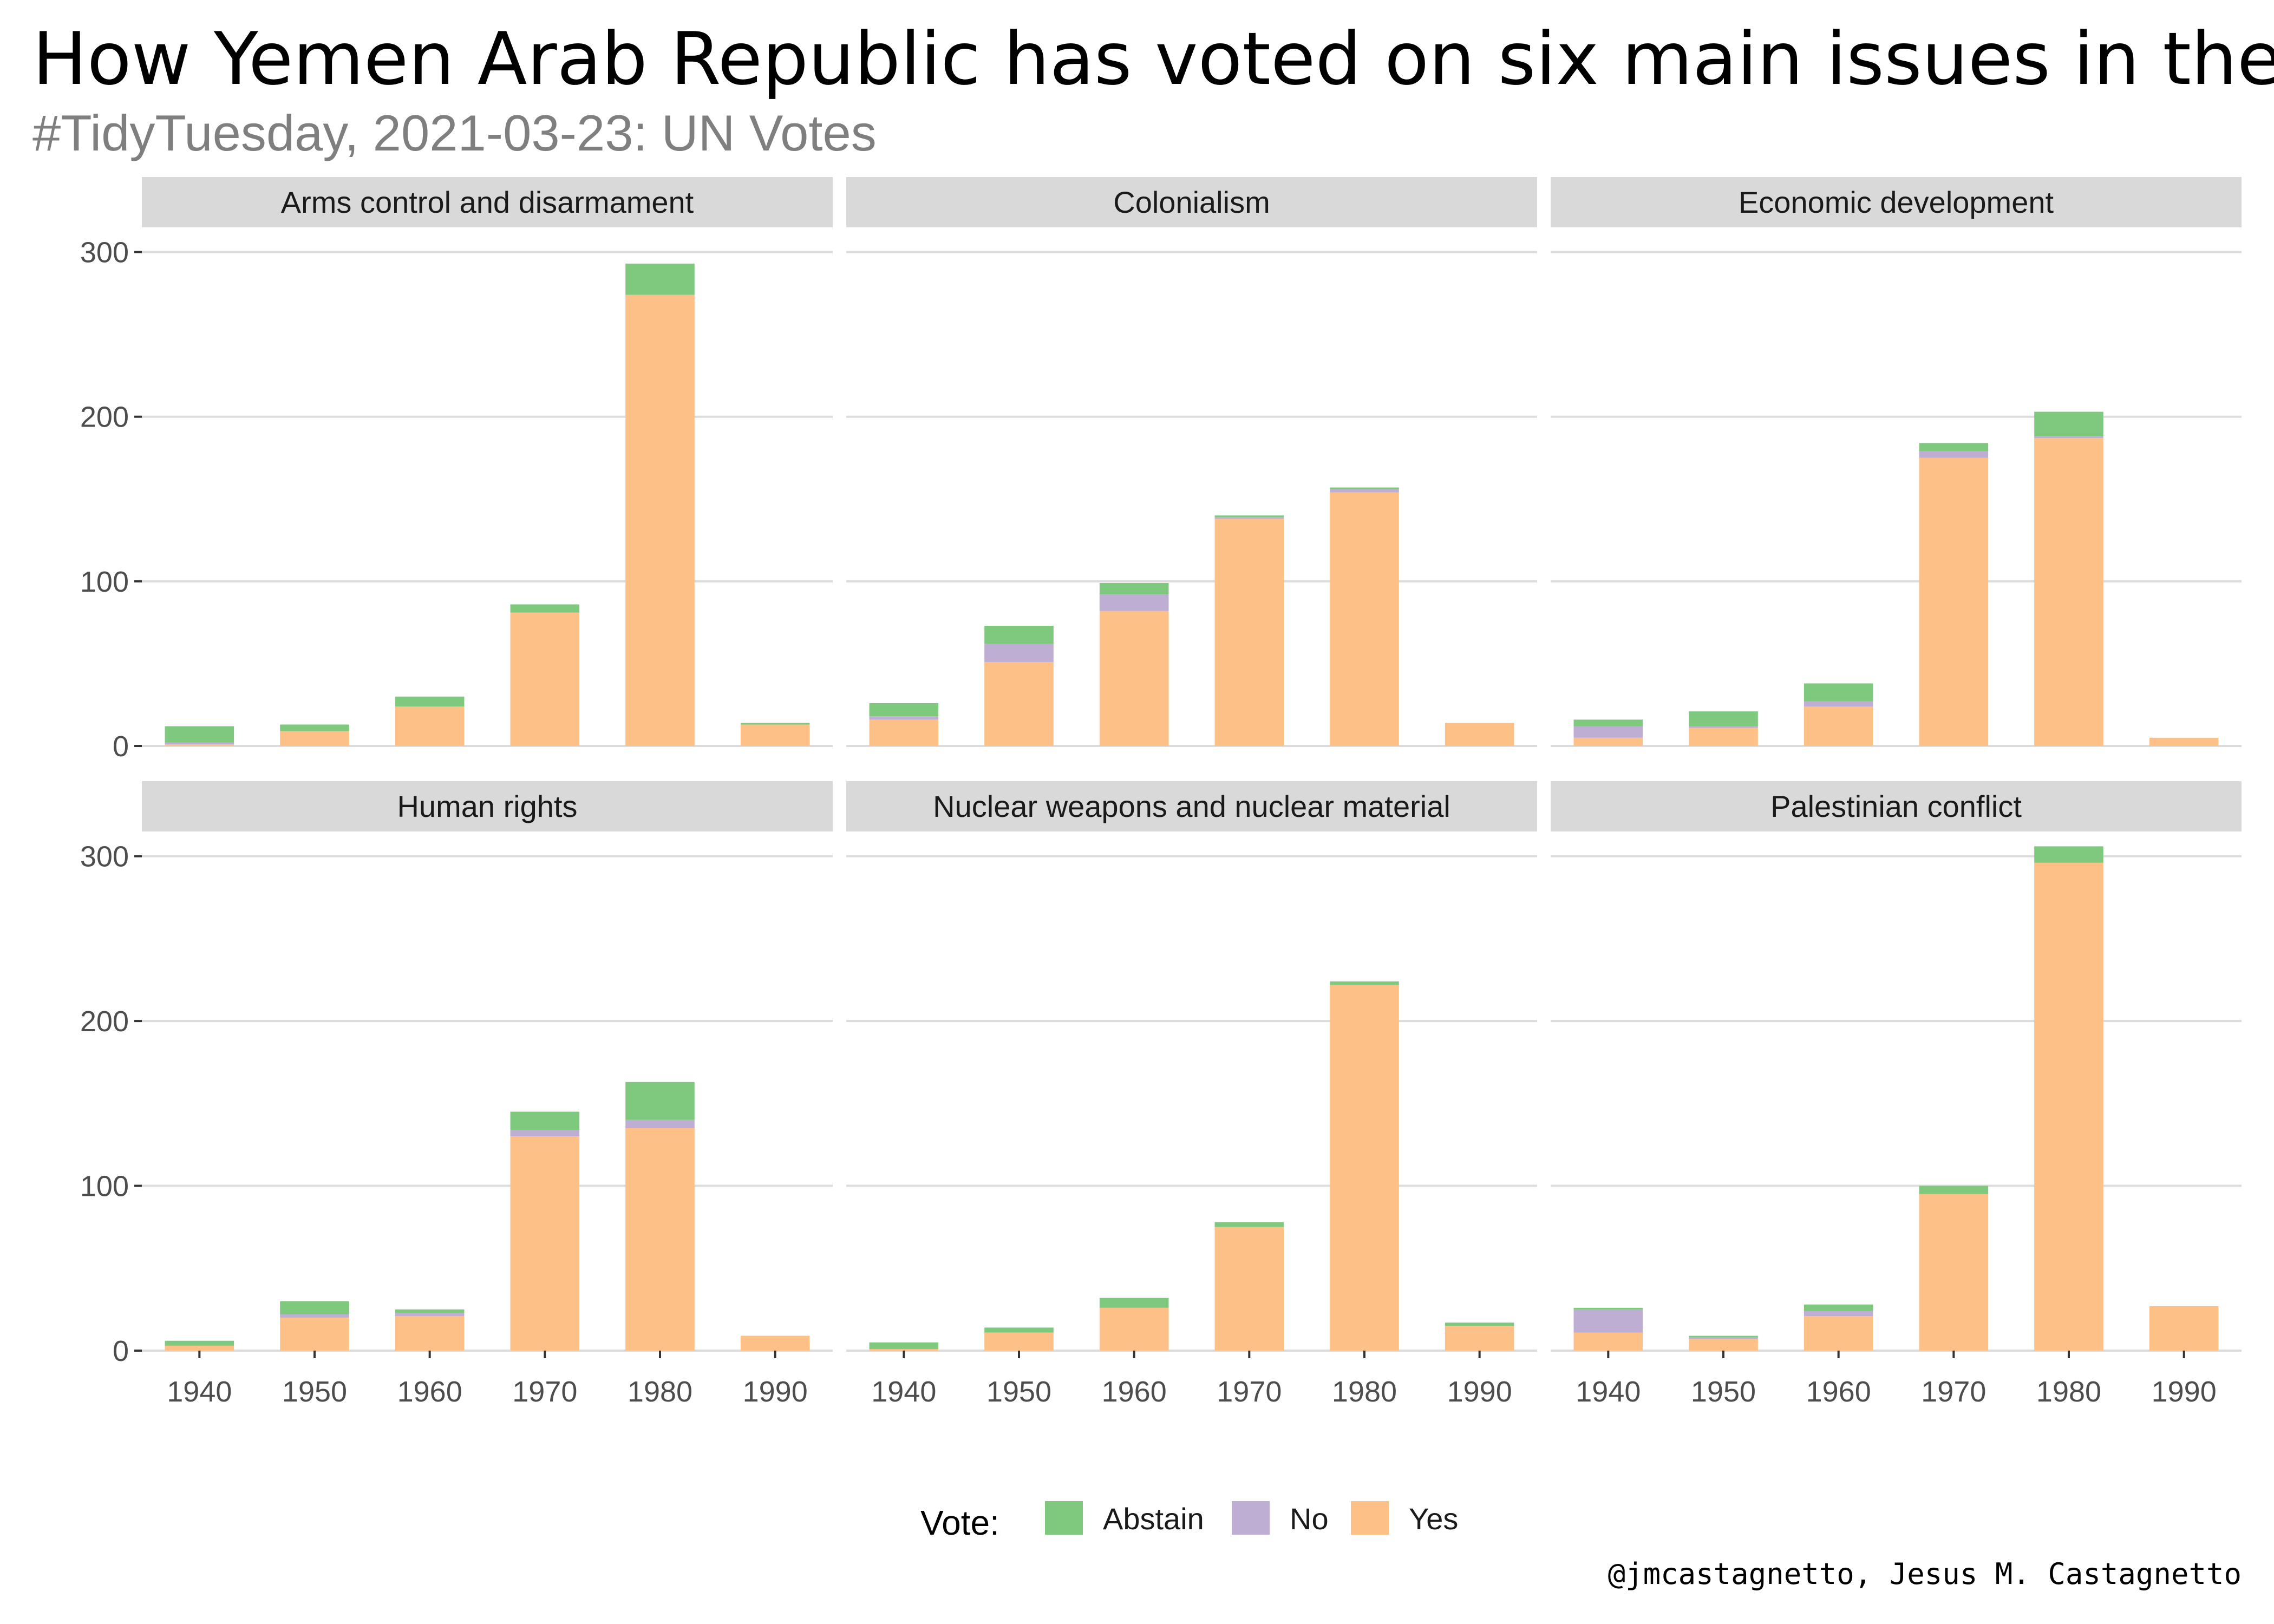  What do you see at coordinates (2185, 1392) in the screenshot?
I see `panel-6-x-tick-label-1990: 1990` at bounding box center [2185, 1392].